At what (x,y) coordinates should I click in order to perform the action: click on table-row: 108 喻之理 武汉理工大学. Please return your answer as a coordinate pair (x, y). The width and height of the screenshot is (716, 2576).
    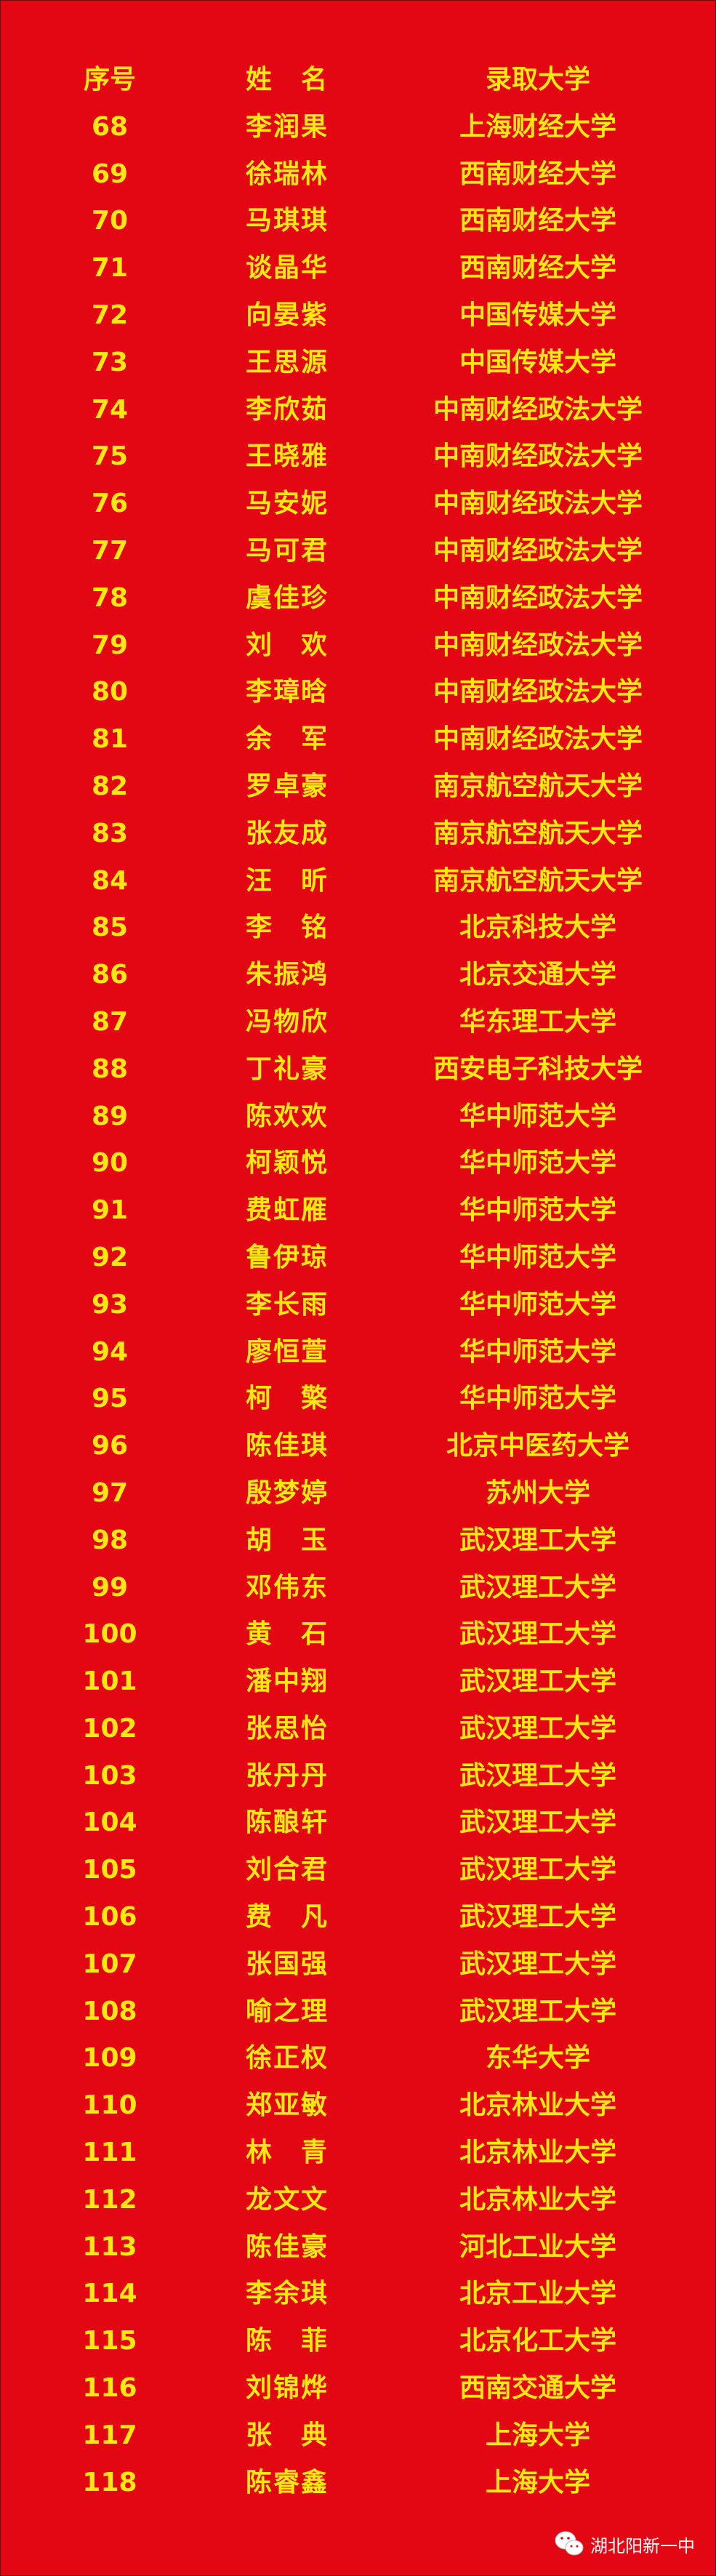
    Looking at the image, I should click on (358, 2012).